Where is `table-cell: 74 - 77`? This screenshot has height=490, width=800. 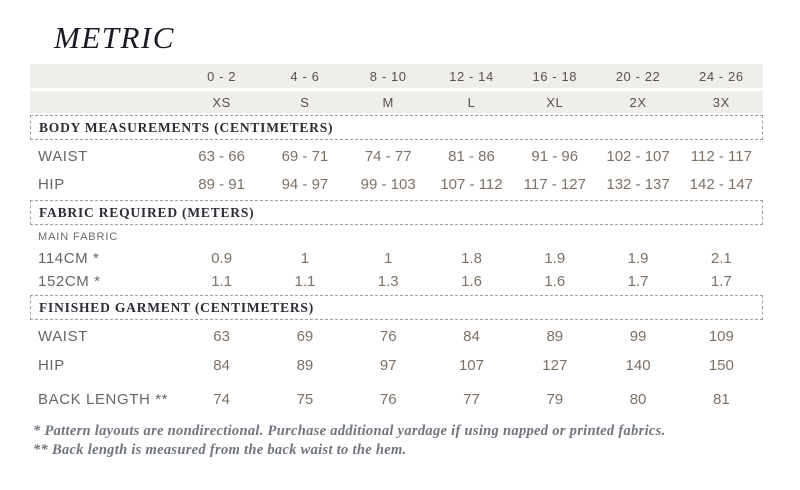
table-cell: 74 - 77 is located at coordinates (388, 156).